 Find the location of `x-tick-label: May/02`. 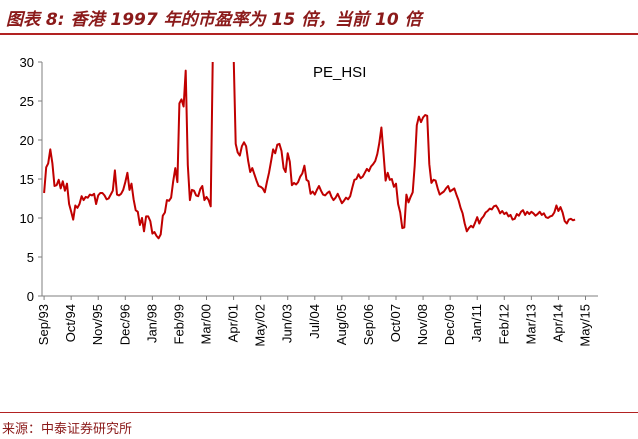

x-tick-label: May/02 is located at coordinates (260, 325).